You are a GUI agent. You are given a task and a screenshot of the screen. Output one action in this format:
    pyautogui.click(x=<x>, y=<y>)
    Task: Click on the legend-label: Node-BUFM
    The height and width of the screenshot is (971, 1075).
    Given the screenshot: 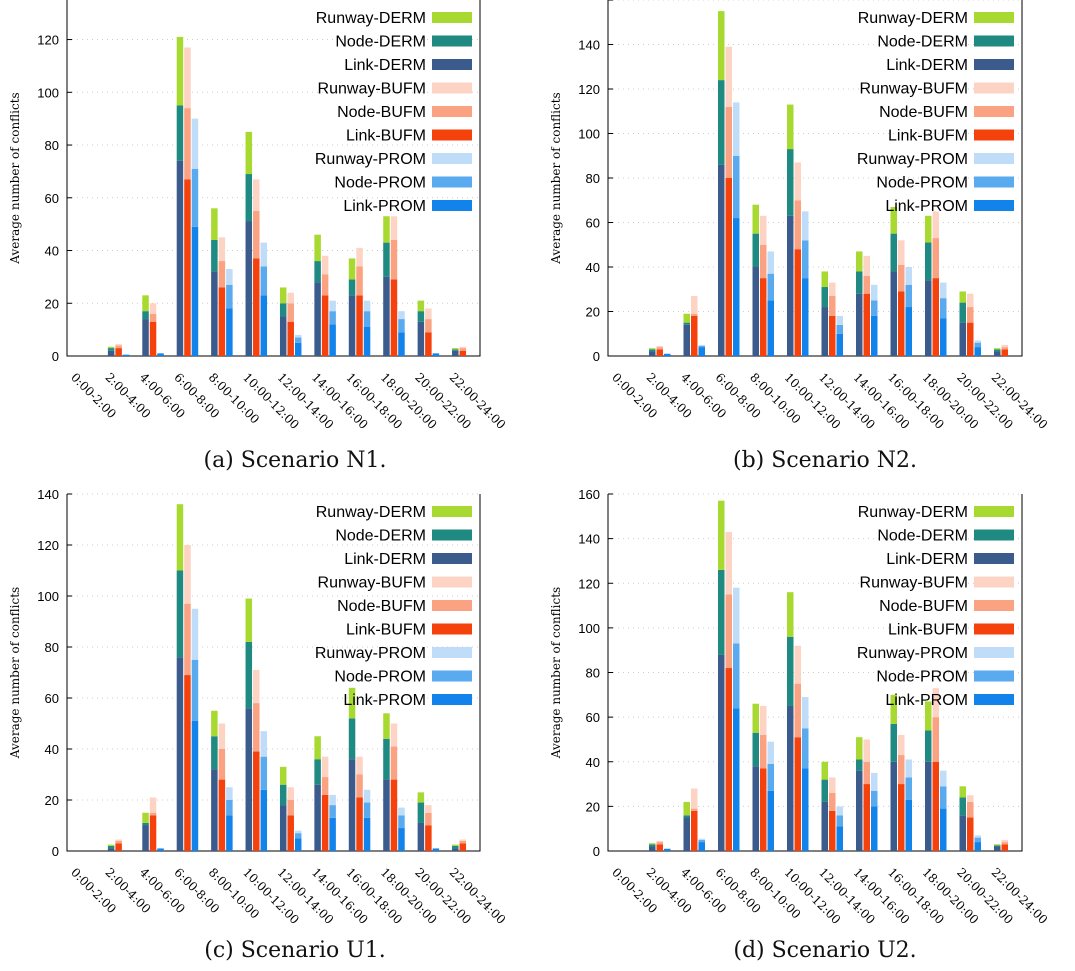 What is the action you would take?
    pyautogui.click(x=923, y=112)
    